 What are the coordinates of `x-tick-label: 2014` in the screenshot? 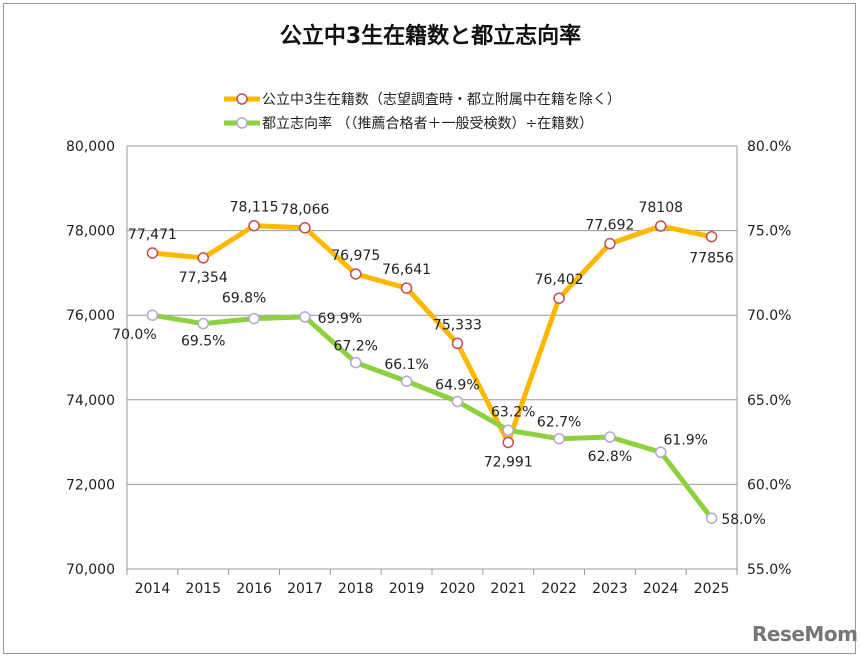 It's located at (153, 589).